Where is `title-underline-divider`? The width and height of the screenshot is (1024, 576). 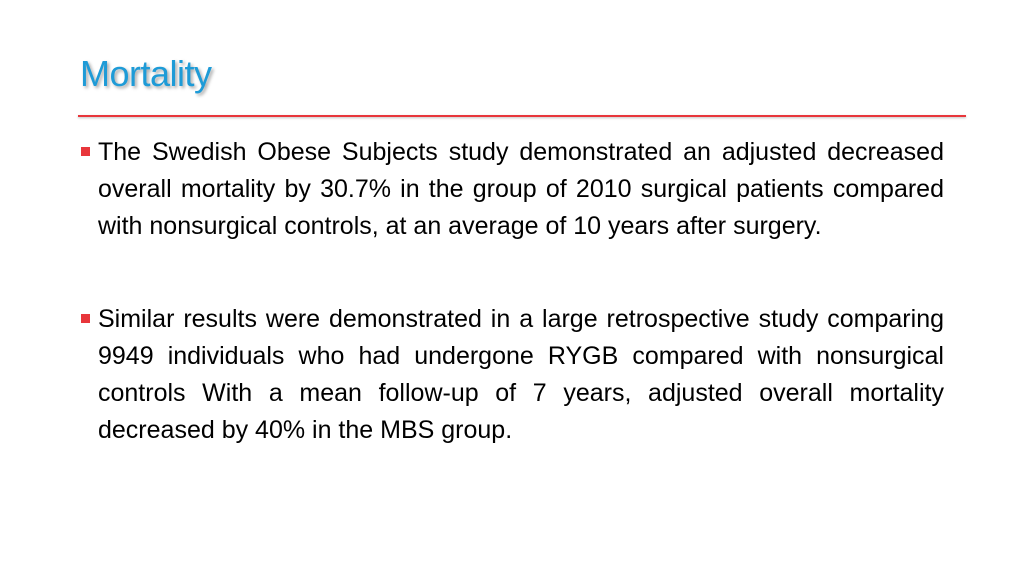 title-underline-divider is located at coordinates (522, 116).